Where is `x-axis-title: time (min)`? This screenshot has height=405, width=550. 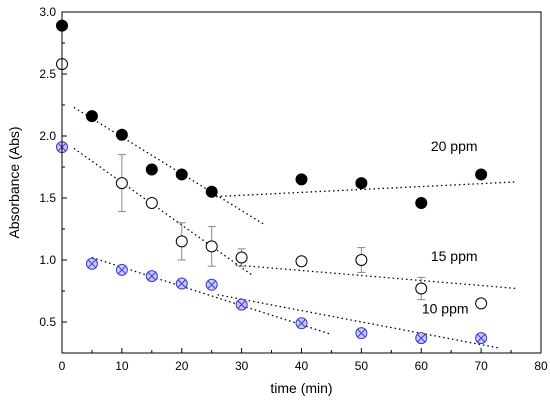 x-axis-title: time (min) is located at coordinates (301, 388).